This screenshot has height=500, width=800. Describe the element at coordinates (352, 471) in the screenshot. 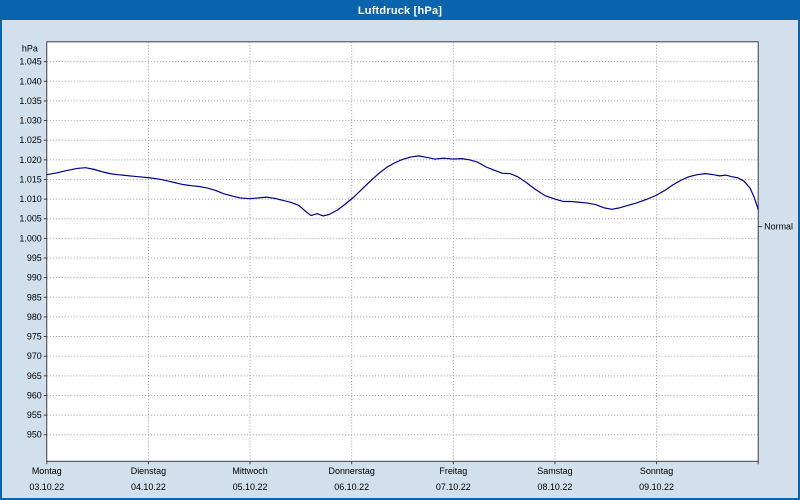

I see `x-day-label: Donnerstag` at that location.